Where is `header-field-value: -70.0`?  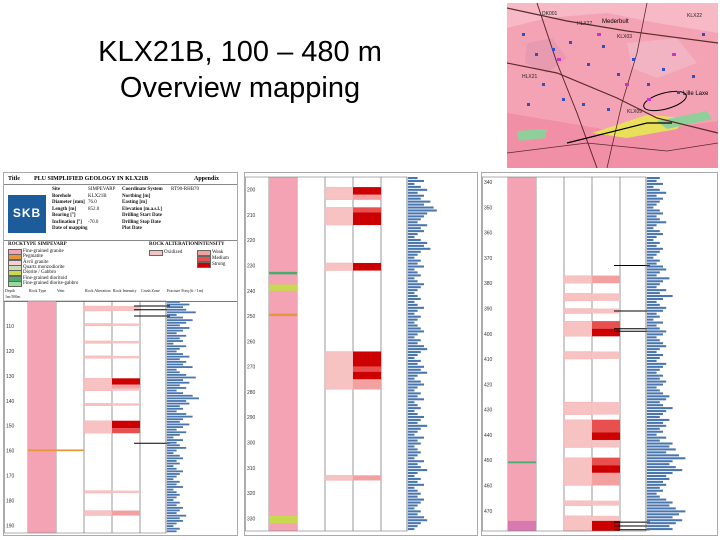
header-field-value: -70.0 is located at coordinates (93, 222).